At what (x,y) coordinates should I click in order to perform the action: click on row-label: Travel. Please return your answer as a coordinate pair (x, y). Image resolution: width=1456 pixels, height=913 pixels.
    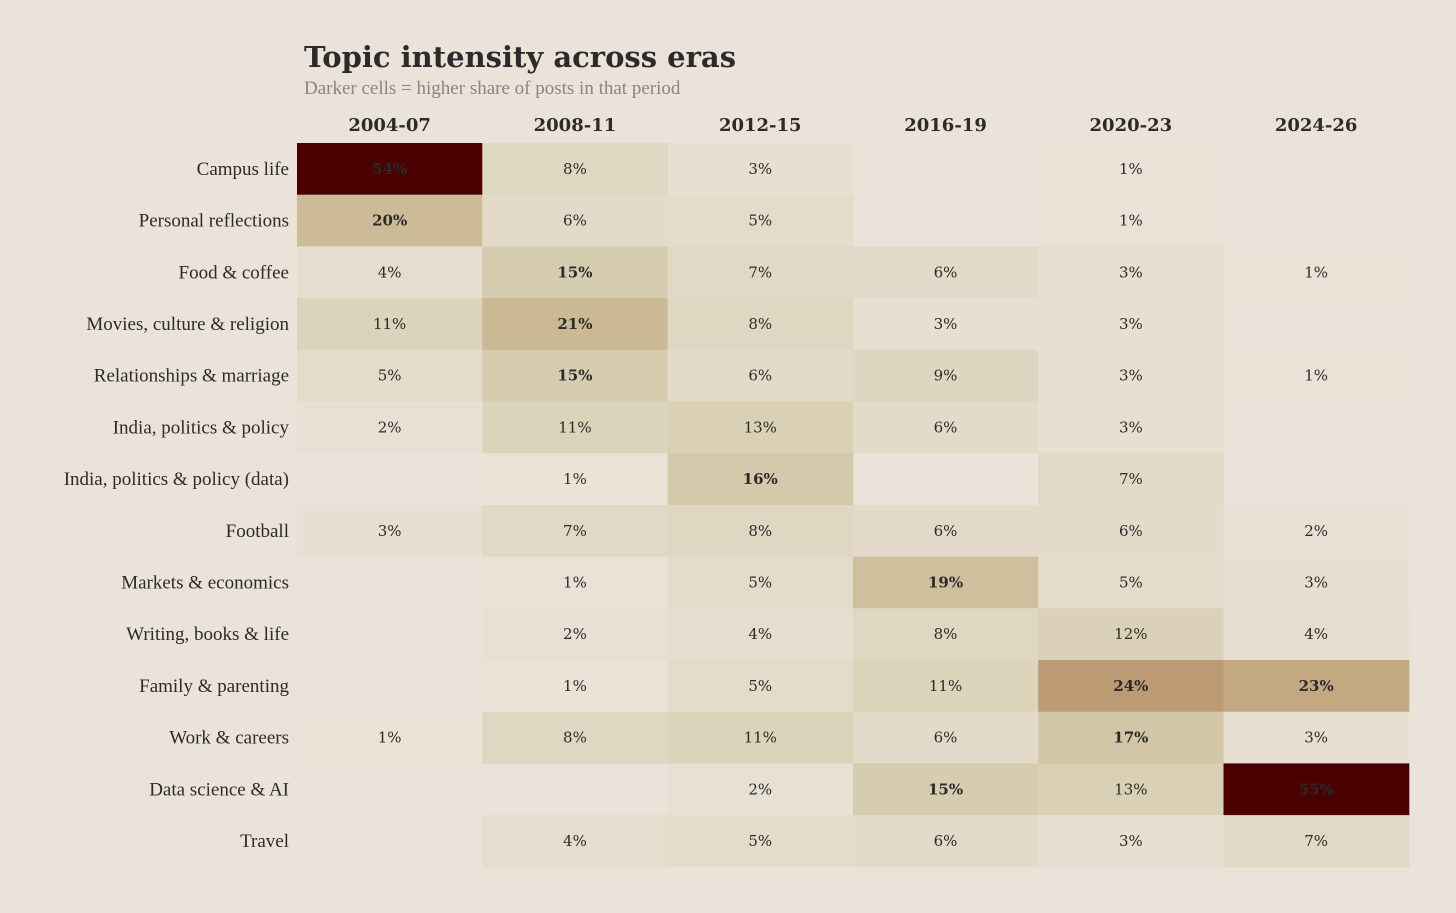
    Looking at the image, I should click on (264, 841).